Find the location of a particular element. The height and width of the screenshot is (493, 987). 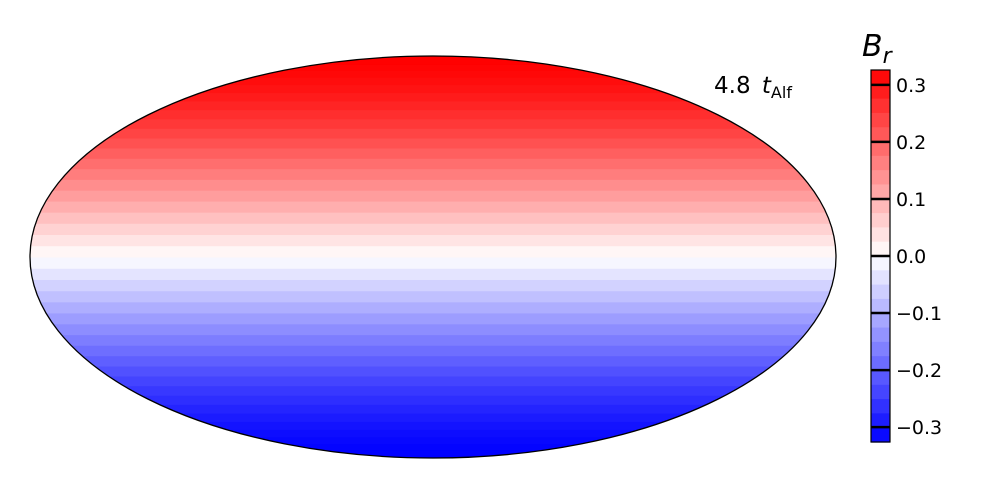

time-subscript: Alf is located at coordinates (781, 92).